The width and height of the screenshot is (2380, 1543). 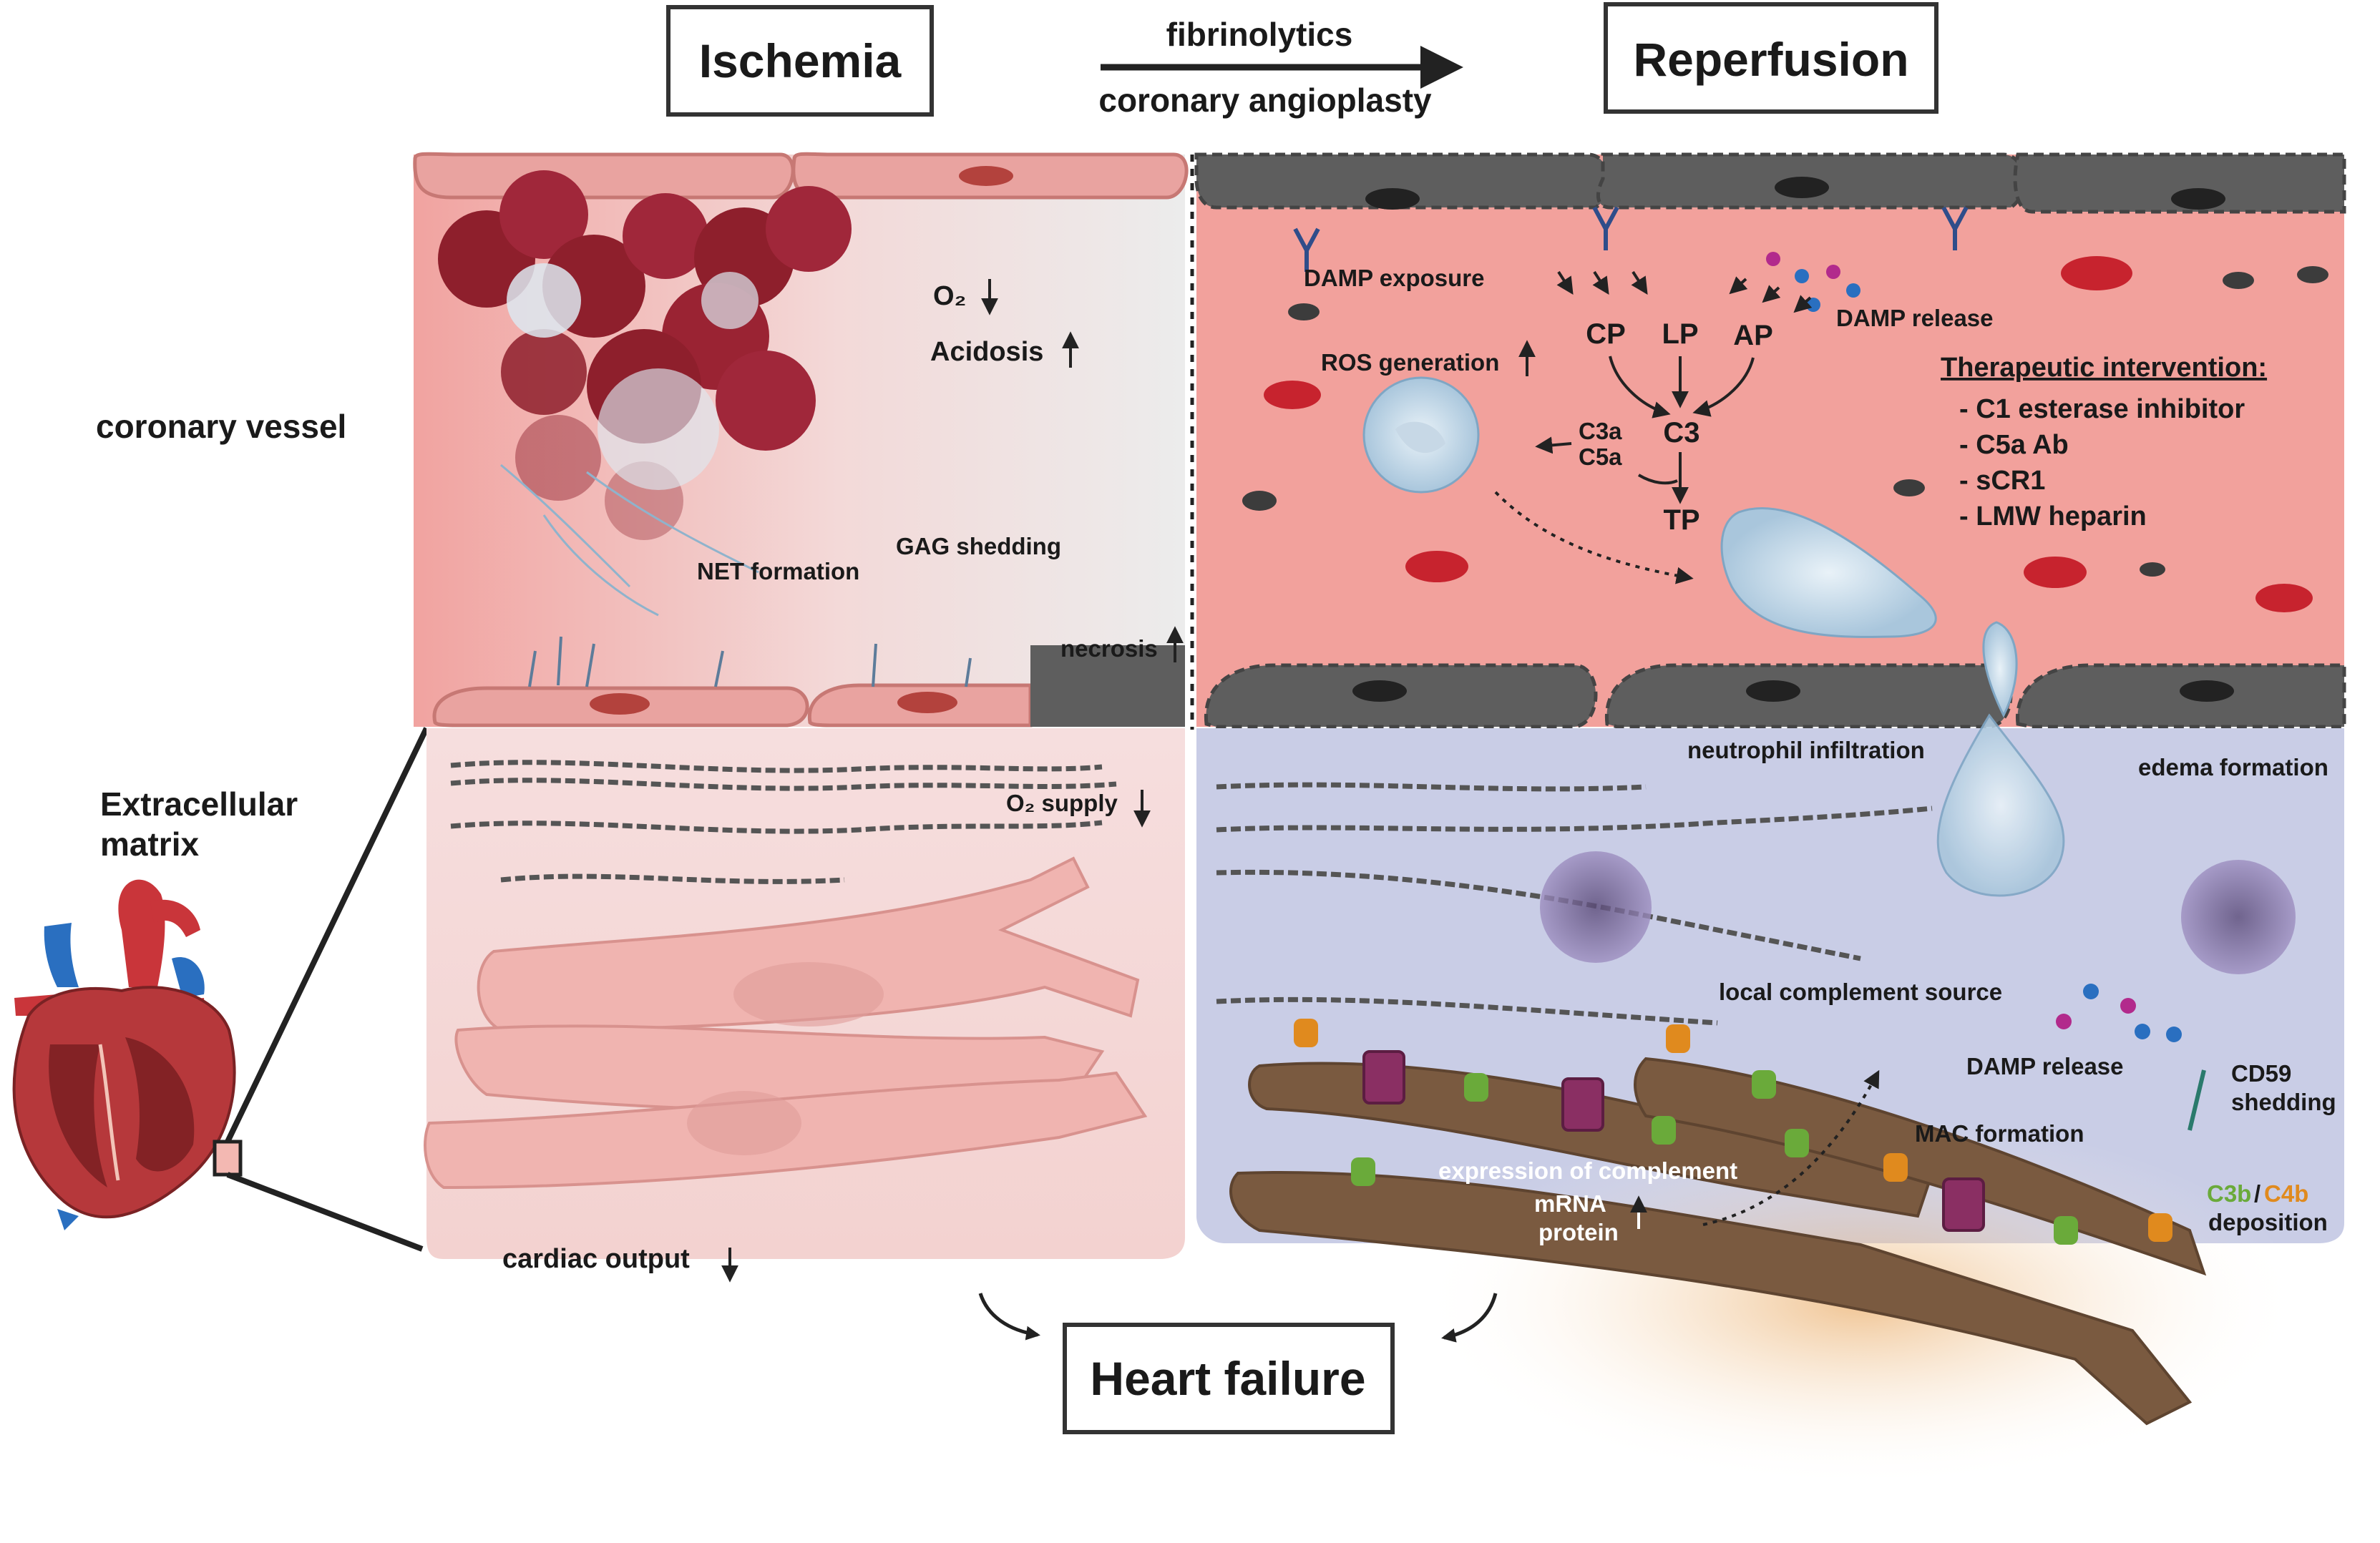 I want to click on ap-label: AP, so click(x=1753, y=335).